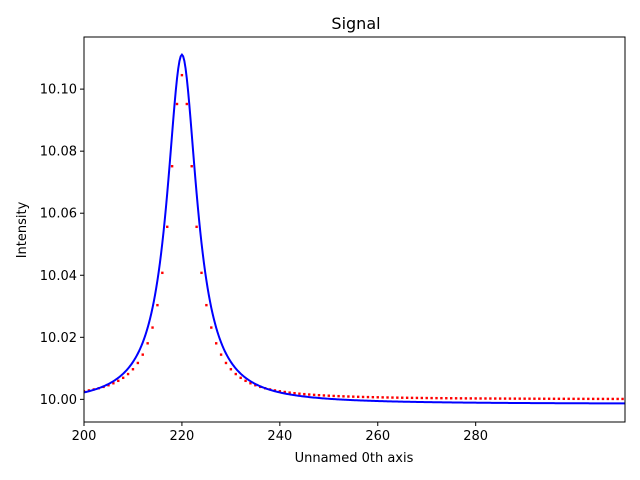 This screenshot has width=640, height=480. What do you see at coordinates (22, 229) in the screenshot?
I see `y-axis-label: Intensity` at bounding box center [22, 229].